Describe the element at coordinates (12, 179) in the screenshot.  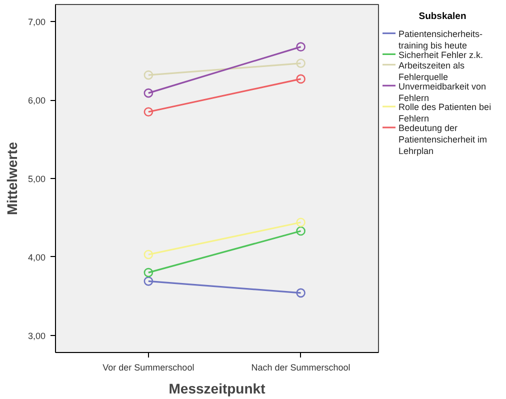
I see `y-axis-title: Mittelwerte` at that location.